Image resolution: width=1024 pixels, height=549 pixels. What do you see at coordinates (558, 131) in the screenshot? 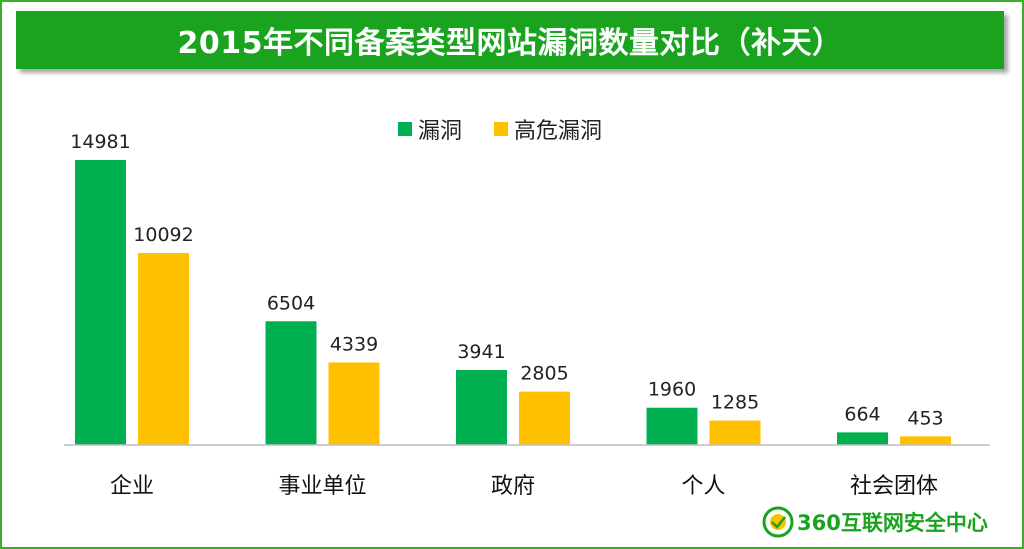
I see `legend-label: 高危漏洞` at bounding box center [558, 131].